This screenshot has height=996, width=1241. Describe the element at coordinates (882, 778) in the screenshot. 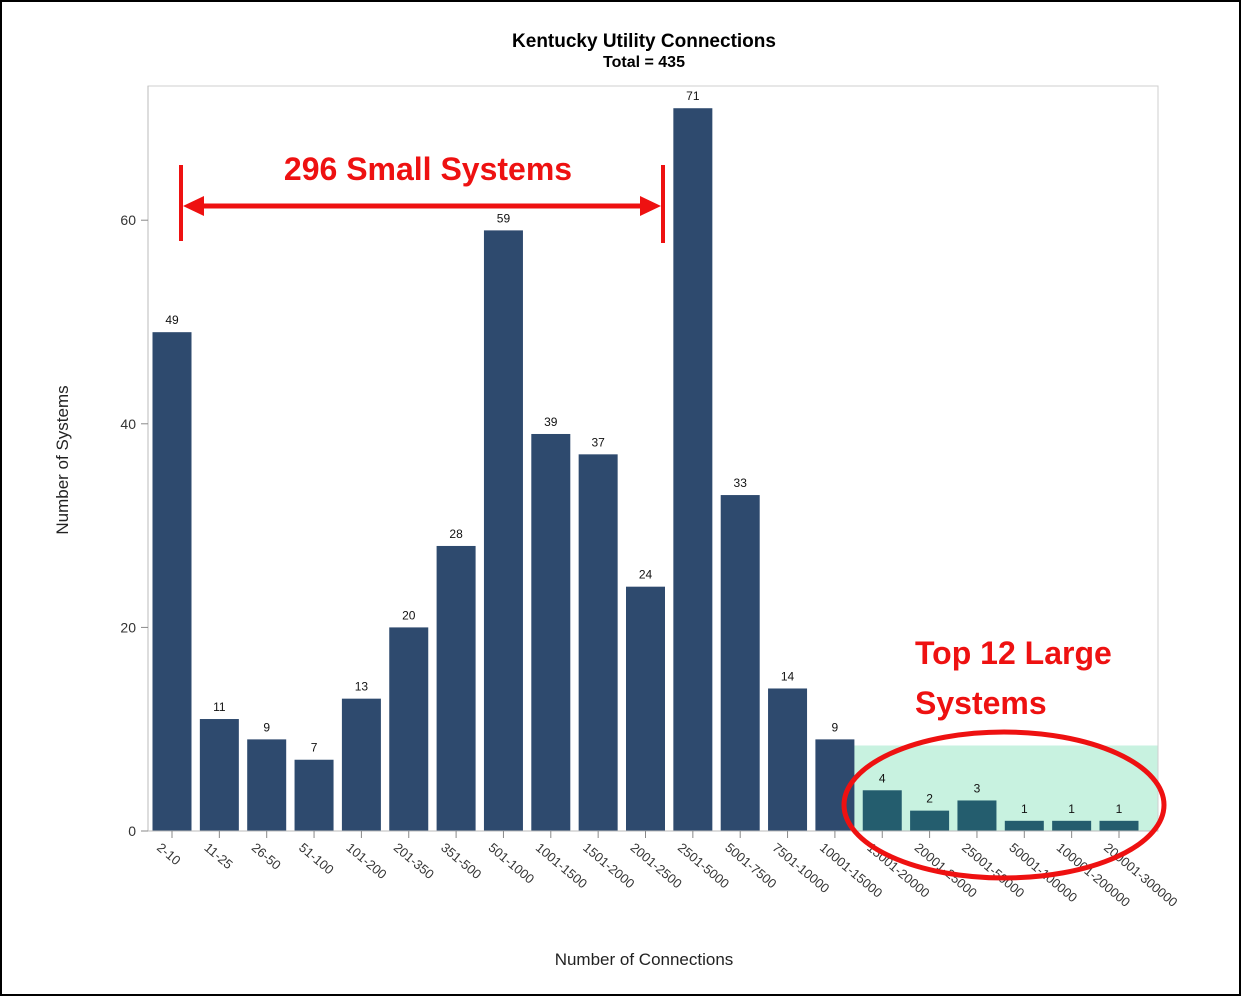

I see `bar-value-label: 4` at that location.